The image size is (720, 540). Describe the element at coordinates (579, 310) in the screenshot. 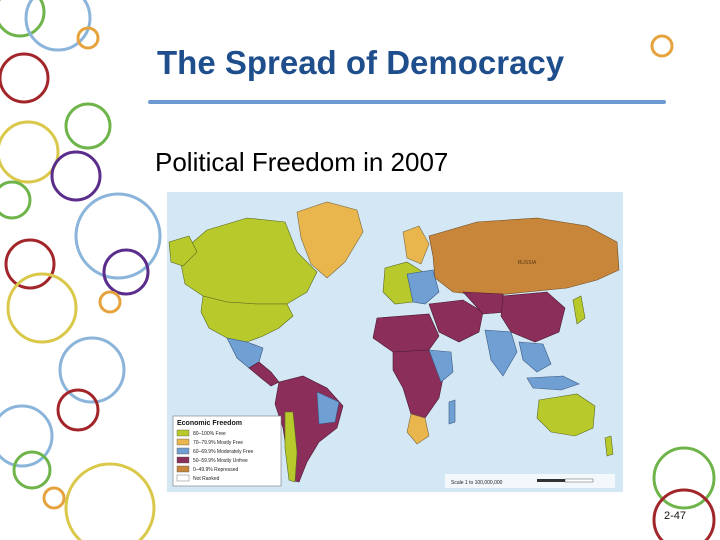

I see `region-japan` at that location.